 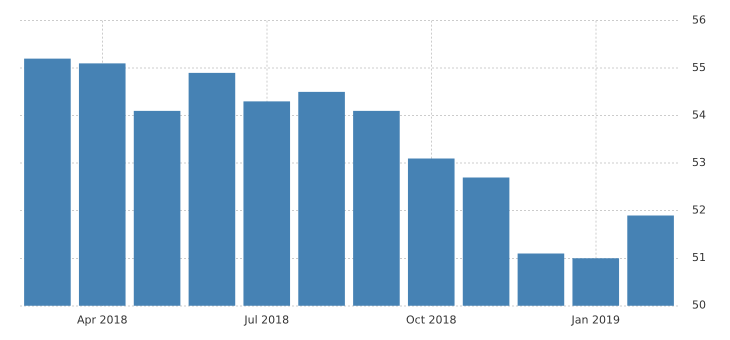 I want to click on x-tick-label: Apr 2018, so click(x=102, y=319).